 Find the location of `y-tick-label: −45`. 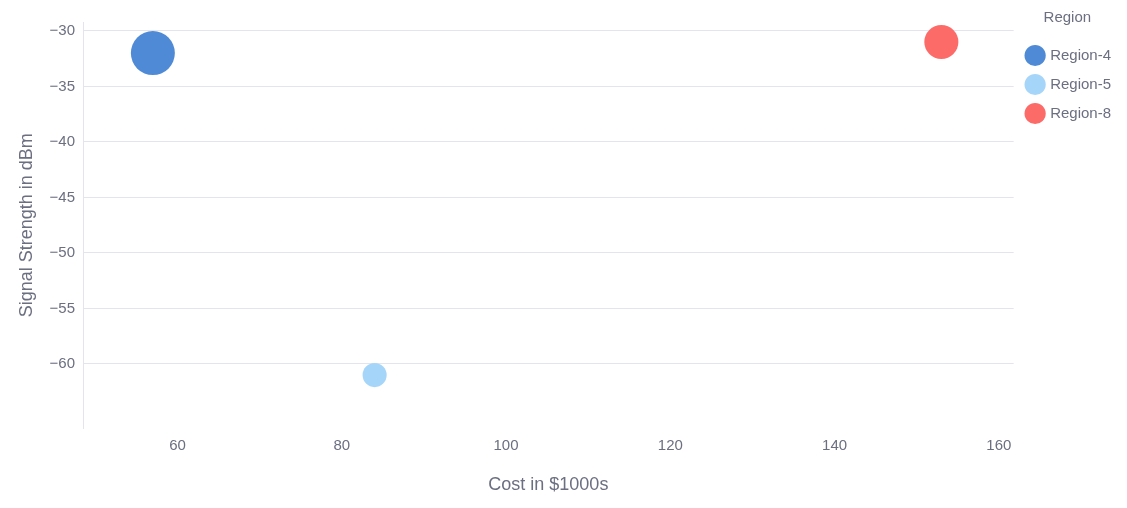

y-tick-label: −45 is located at coordinates (62, 196).